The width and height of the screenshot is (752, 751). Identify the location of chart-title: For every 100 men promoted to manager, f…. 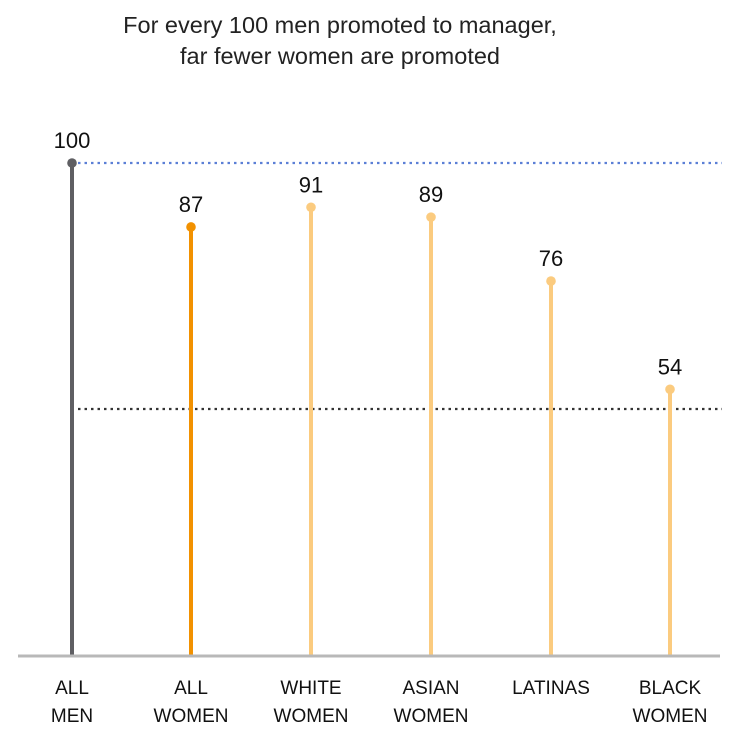
(340, 41).